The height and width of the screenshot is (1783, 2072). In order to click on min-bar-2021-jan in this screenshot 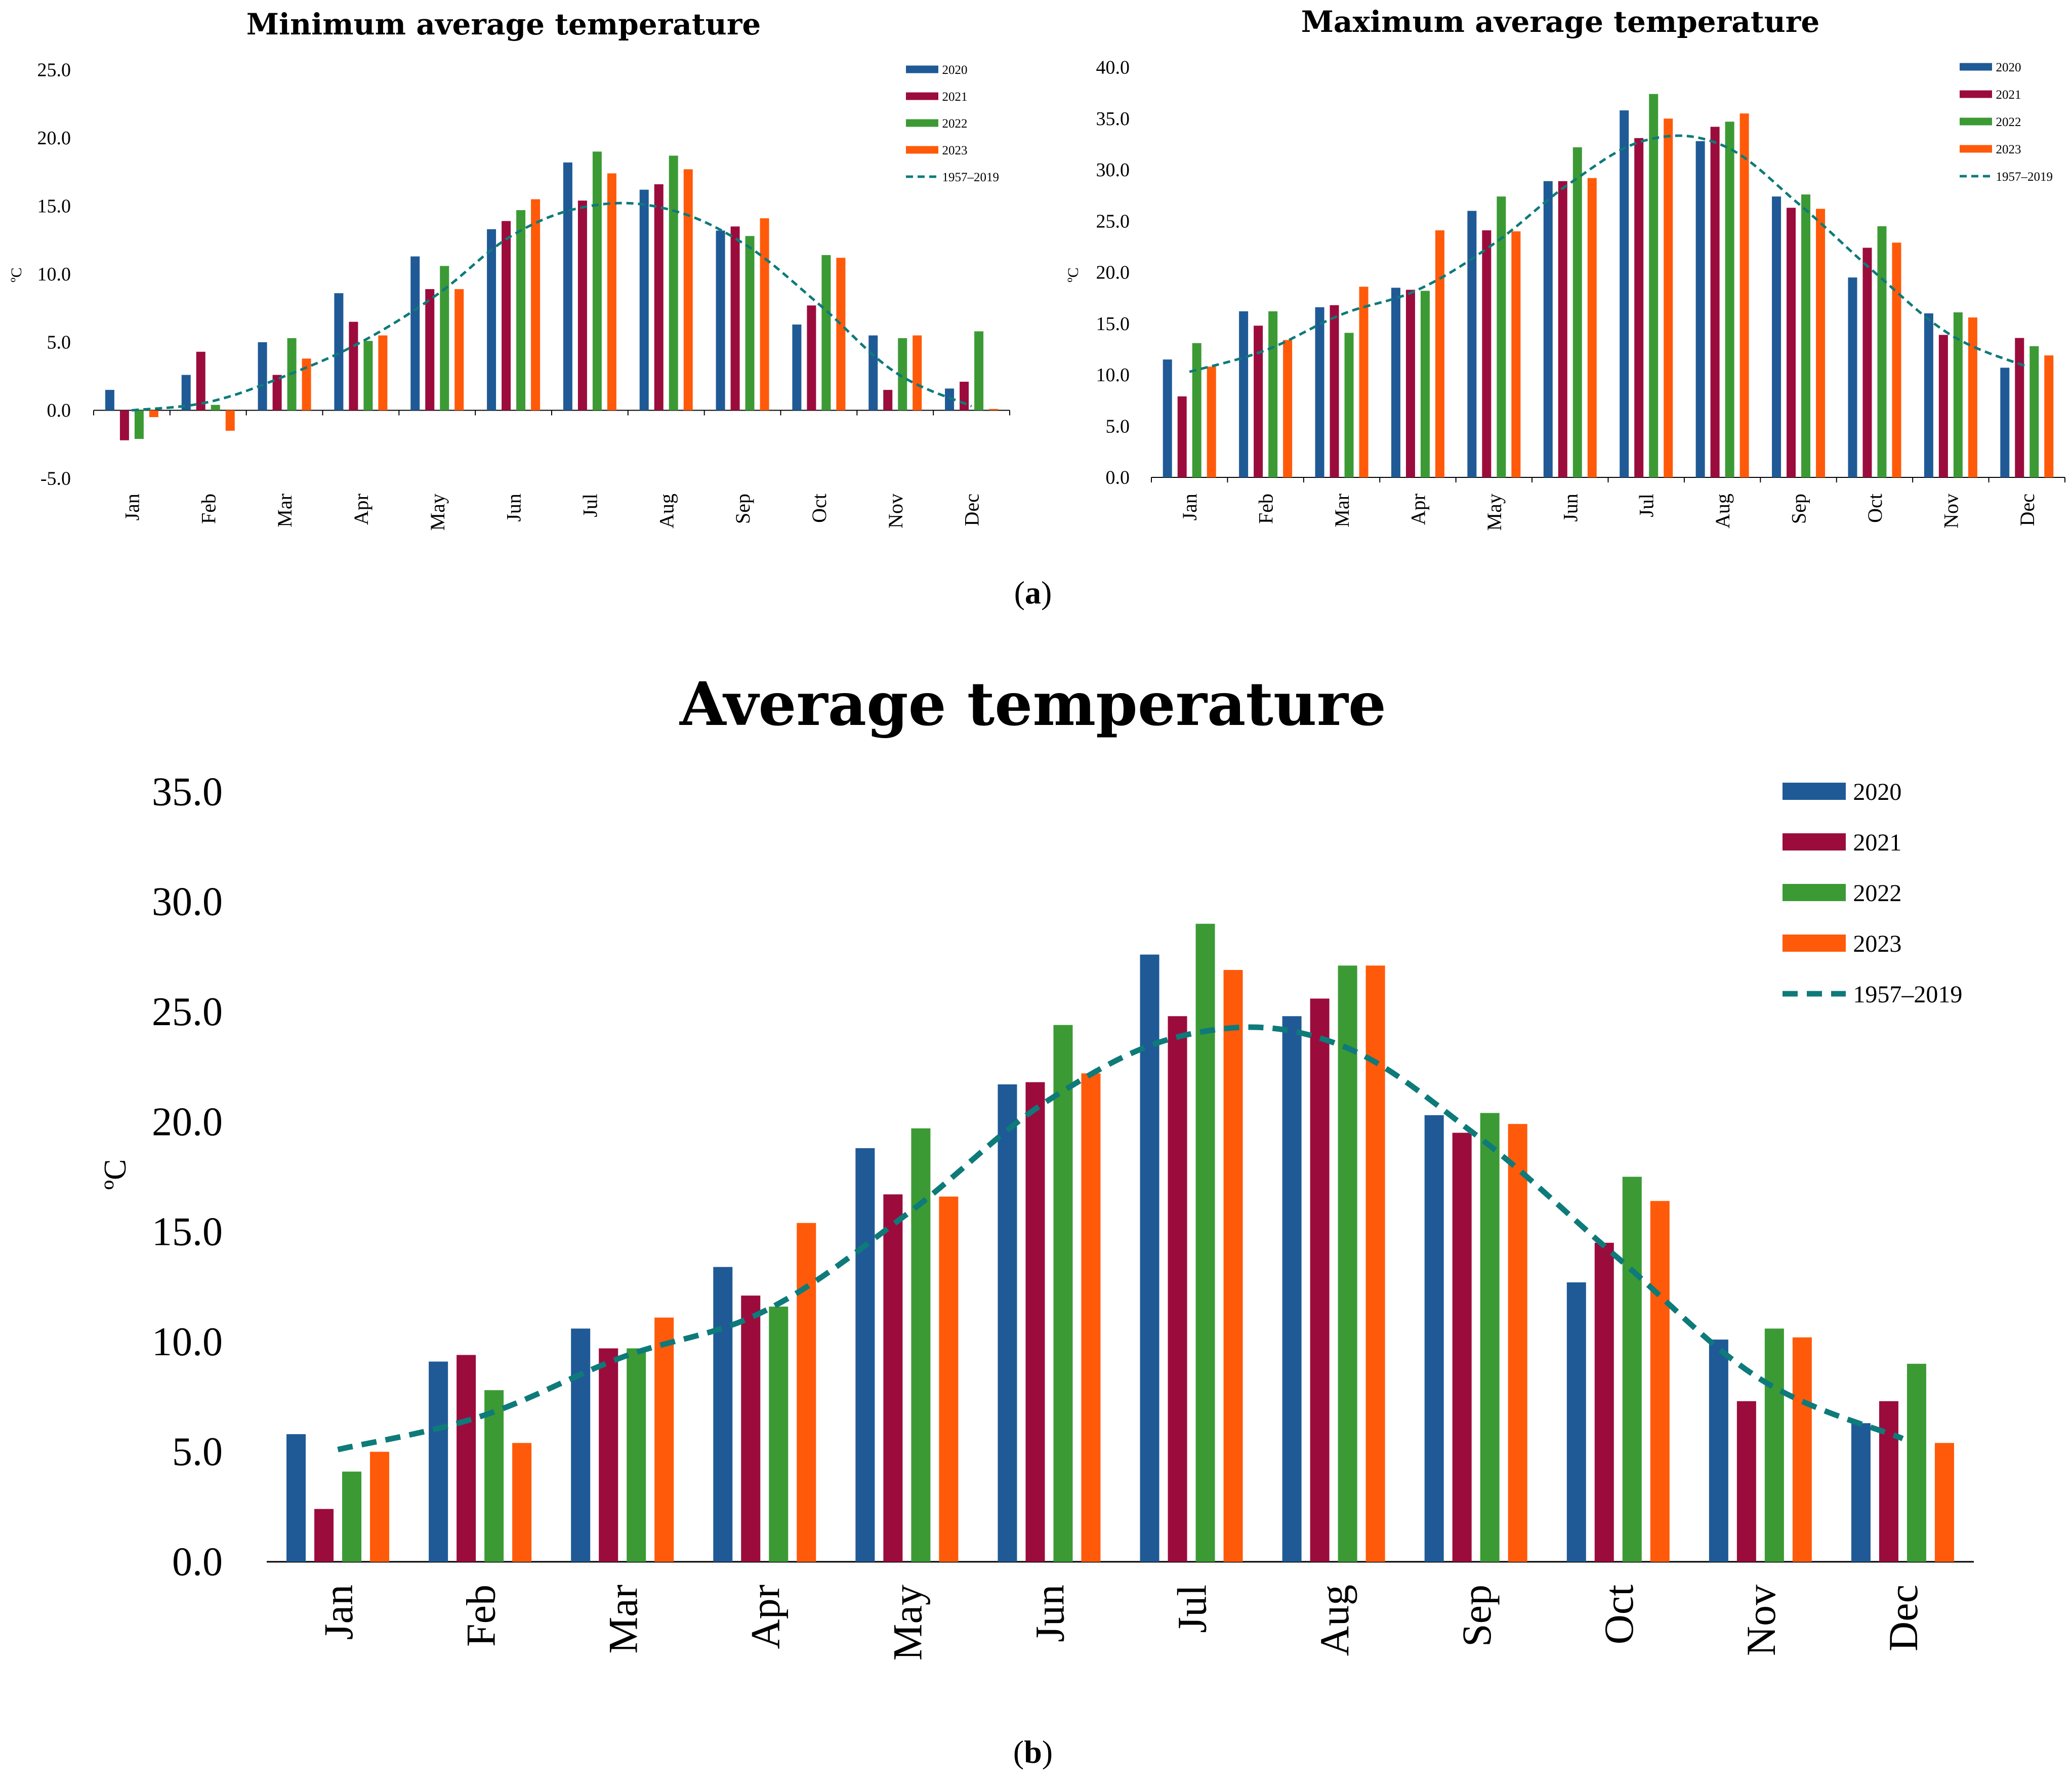, I will do `click(124, 425)`.